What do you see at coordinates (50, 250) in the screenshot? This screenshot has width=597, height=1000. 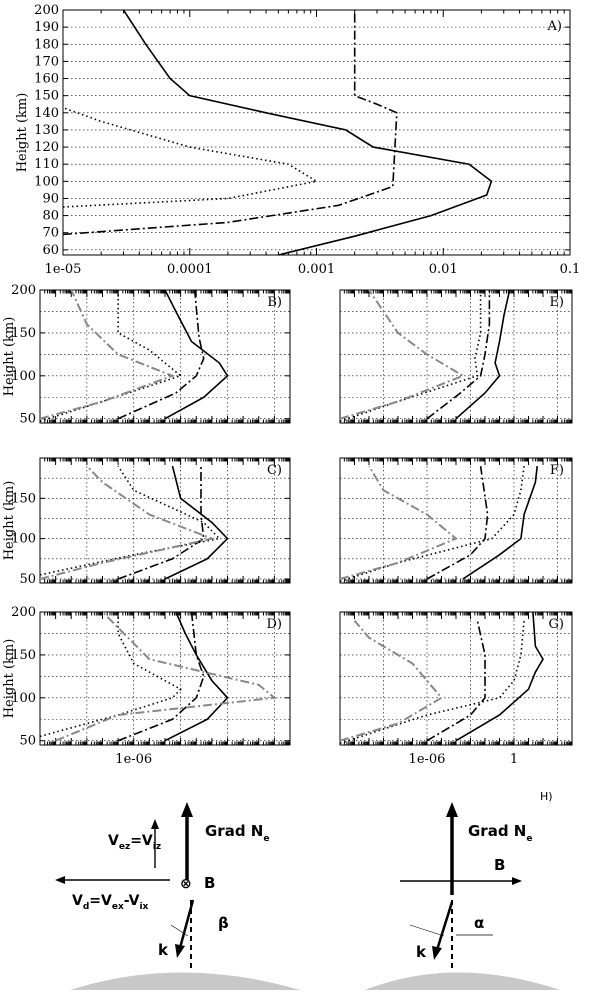 I see `y-tick-label: 60` at bounding box center [50, 250].